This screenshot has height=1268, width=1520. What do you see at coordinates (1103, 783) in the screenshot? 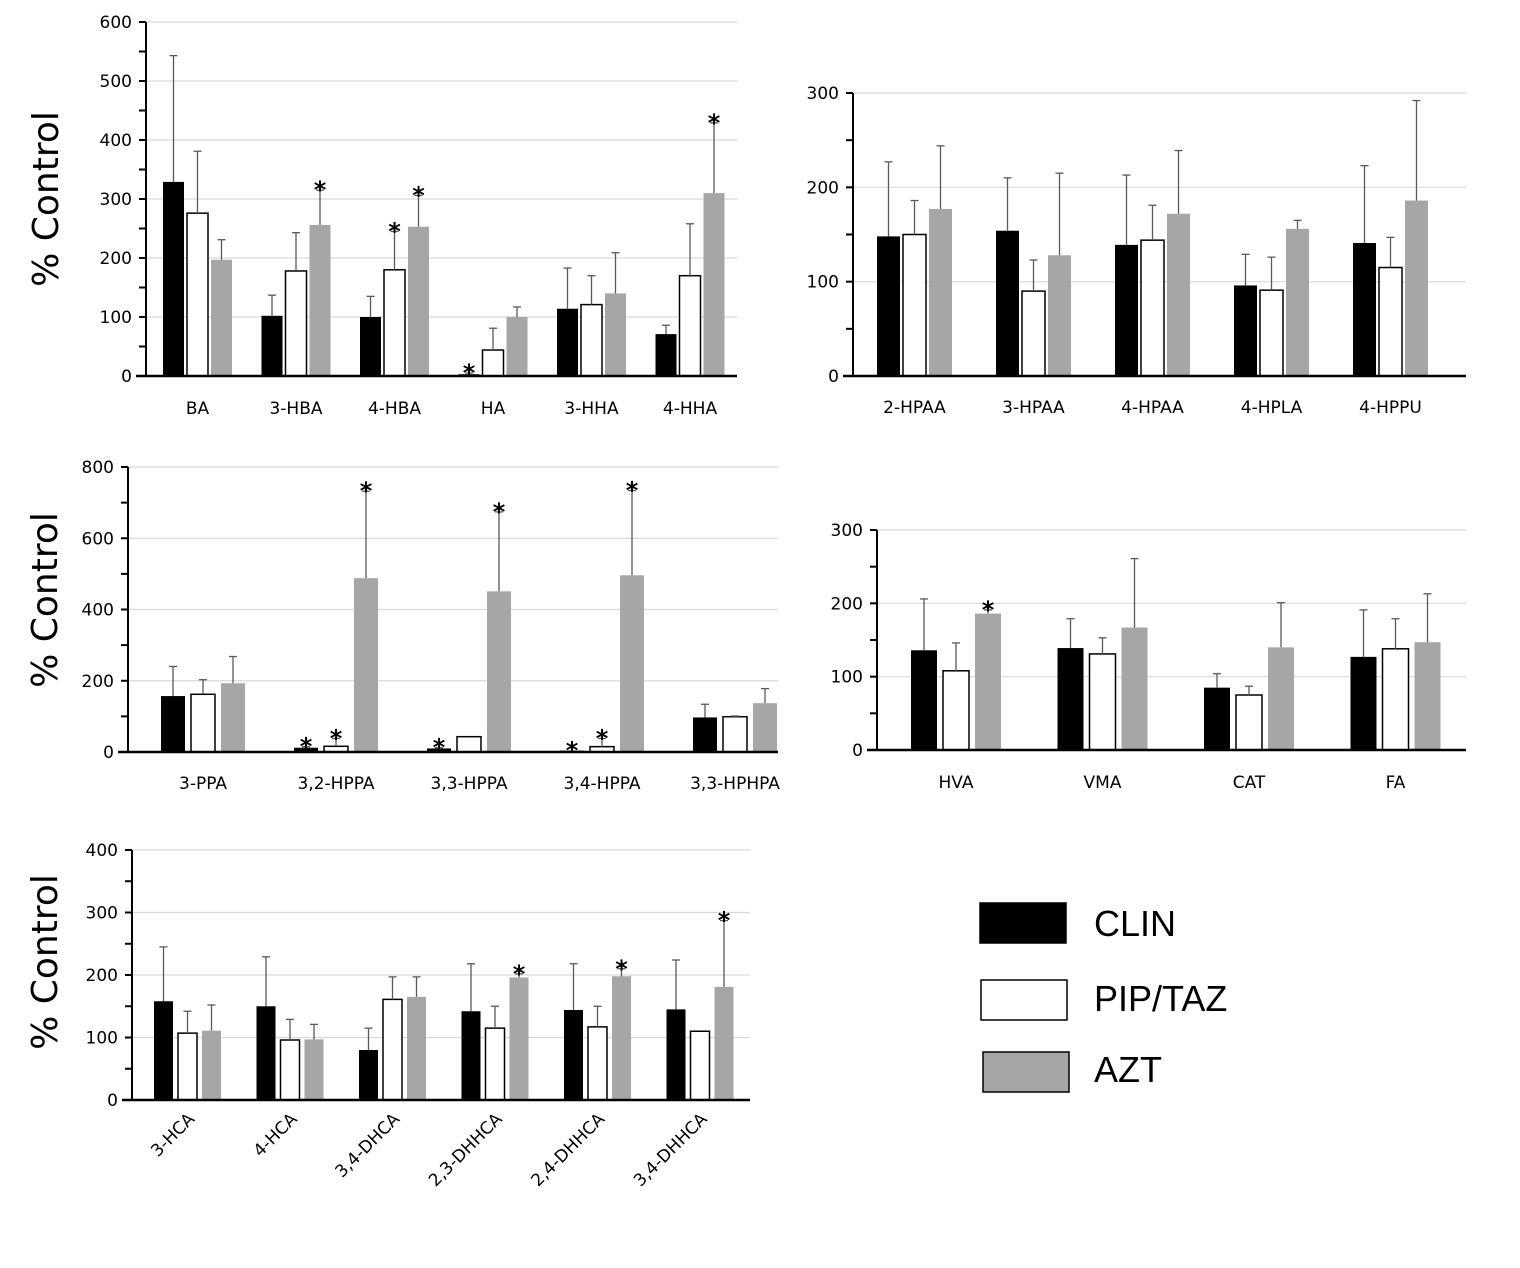
I see `x-tick-label: VMA` at bounding box center [1103, 783].